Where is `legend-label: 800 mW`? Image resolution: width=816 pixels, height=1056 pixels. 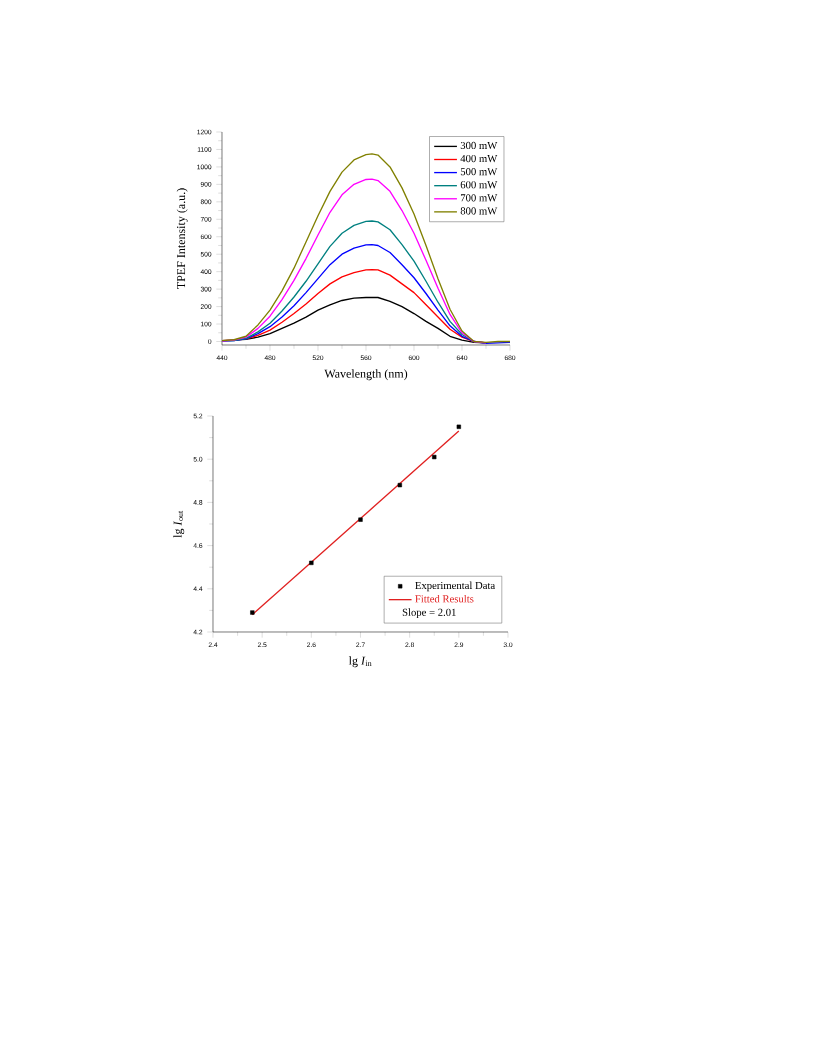 legend-label: 800 mW is located at coordinates (479, 211).